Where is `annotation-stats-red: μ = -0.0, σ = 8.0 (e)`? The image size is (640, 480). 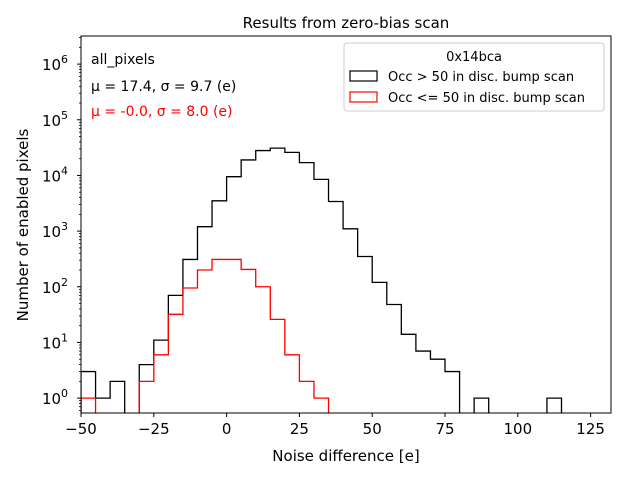 annotation-stats-red: μ = -0.0, σ = 8.0 (e) is located at coordinates (162, 112).